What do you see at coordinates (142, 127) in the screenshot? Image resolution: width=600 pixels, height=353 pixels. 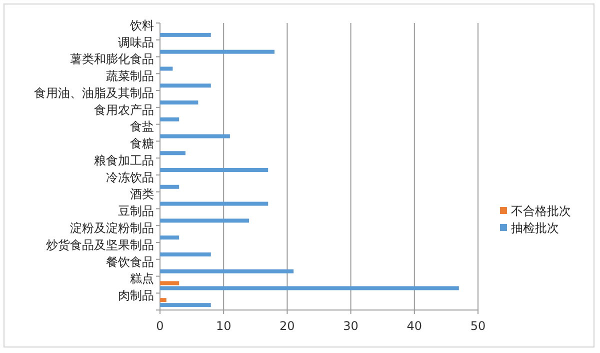 I see `y-tick-label: 食盐` at bounding box center [142, 127].